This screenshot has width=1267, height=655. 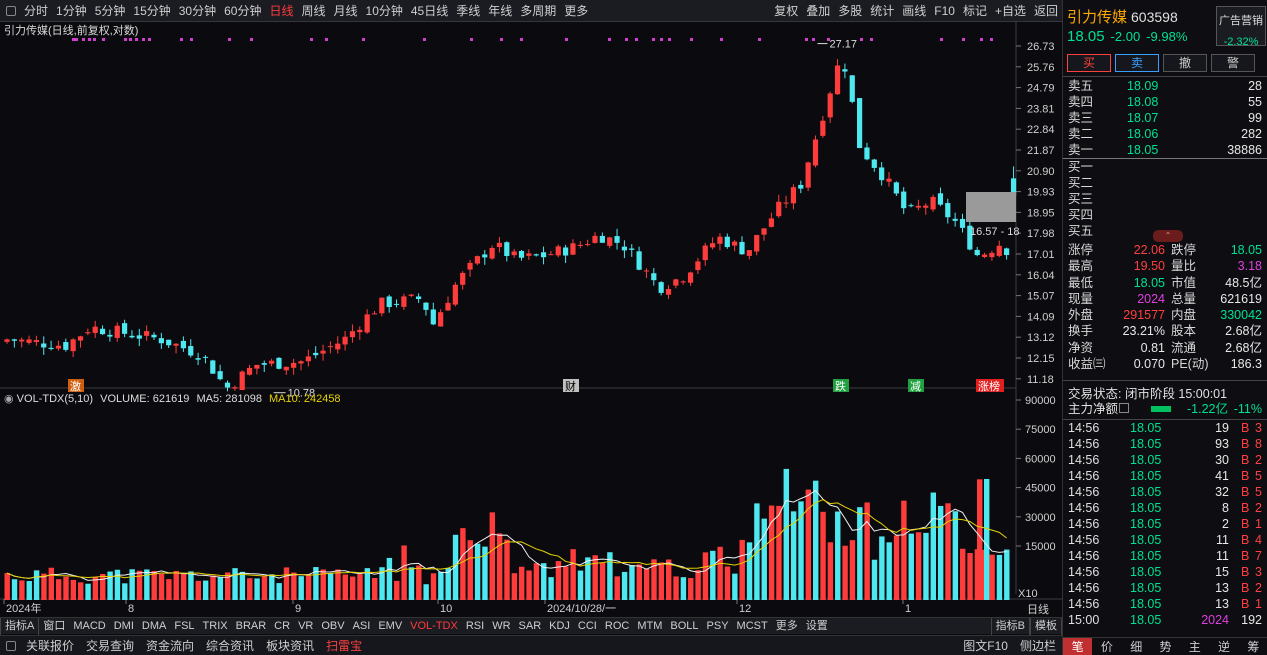 I want to click on indicator-tab: SAR, so click(x=530, y=625).